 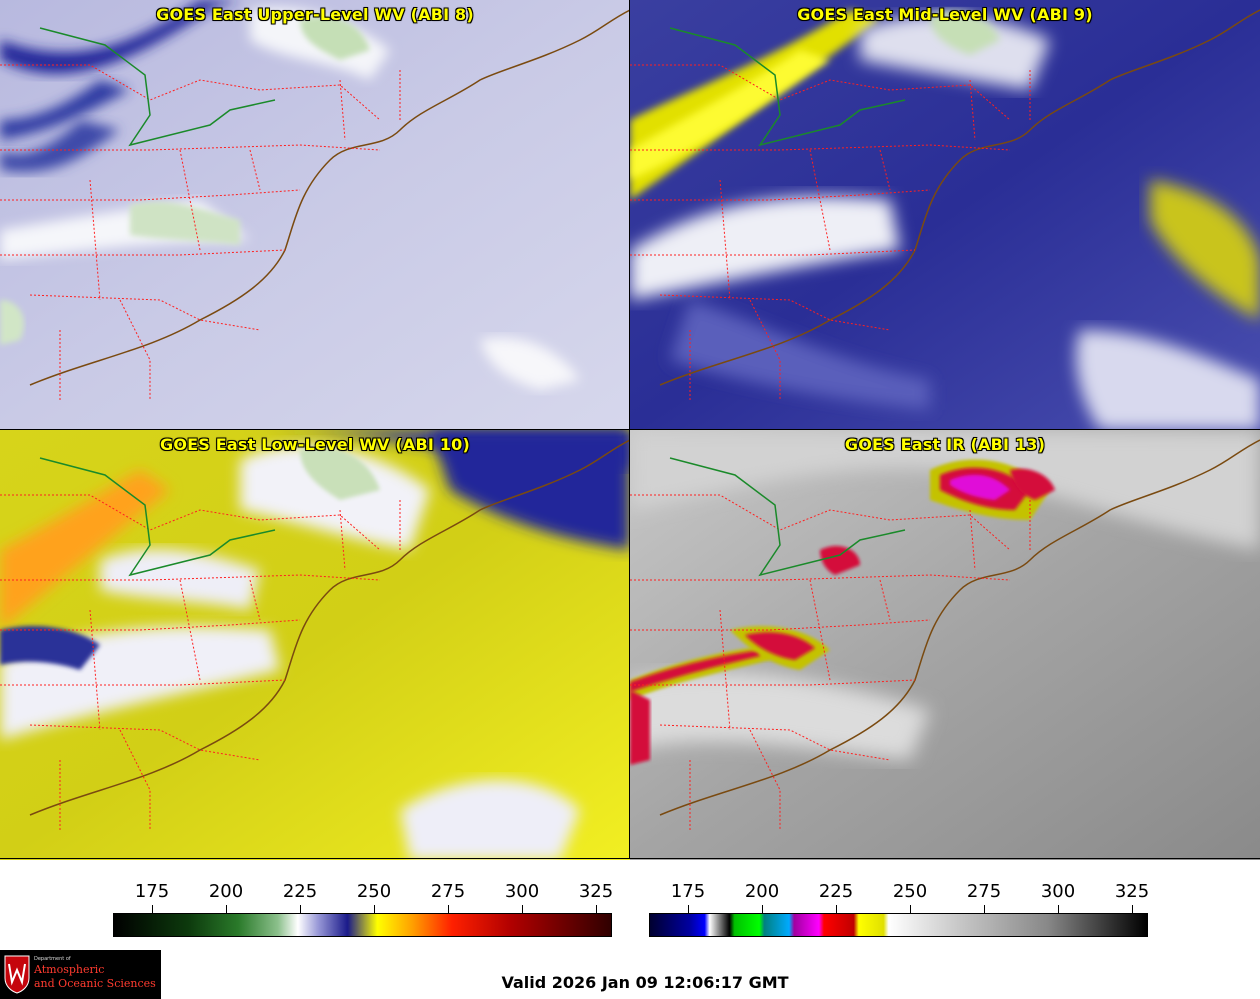 What do you see at coordinates (522, 891) in the screenshot?
I see `wv-tick-label: 300` at bounding box center [522, 891].